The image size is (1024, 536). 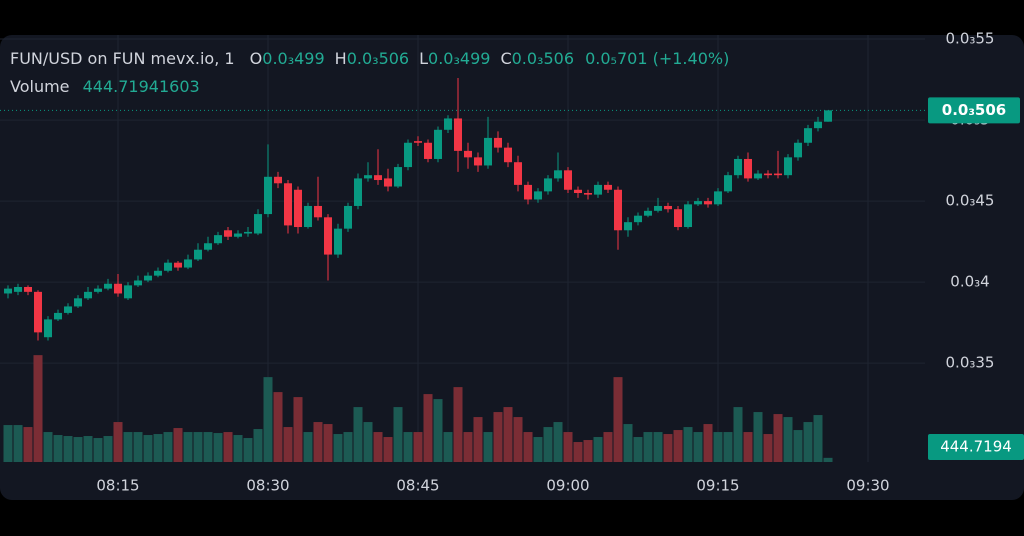 I want to click on y-tick-label: 0.0₃35, so click(x=970, y=363).